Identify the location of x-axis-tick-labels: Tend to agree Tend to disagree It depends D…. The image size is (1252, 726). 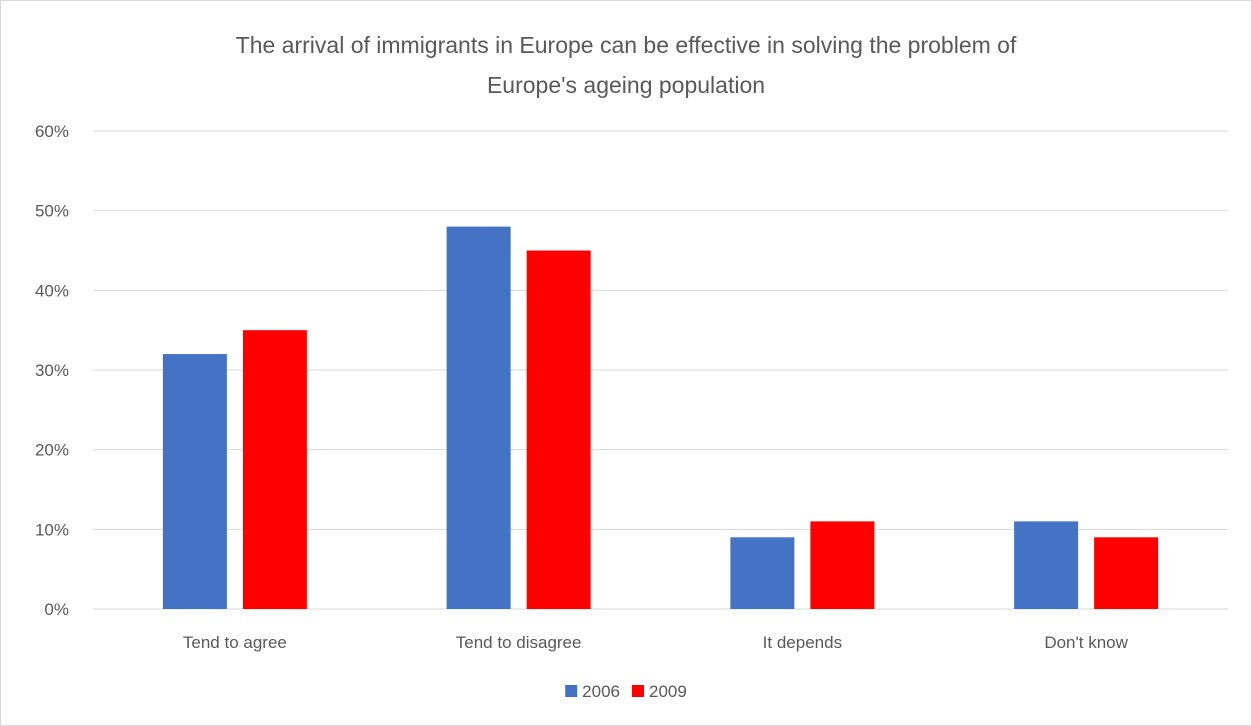
(656, 642).